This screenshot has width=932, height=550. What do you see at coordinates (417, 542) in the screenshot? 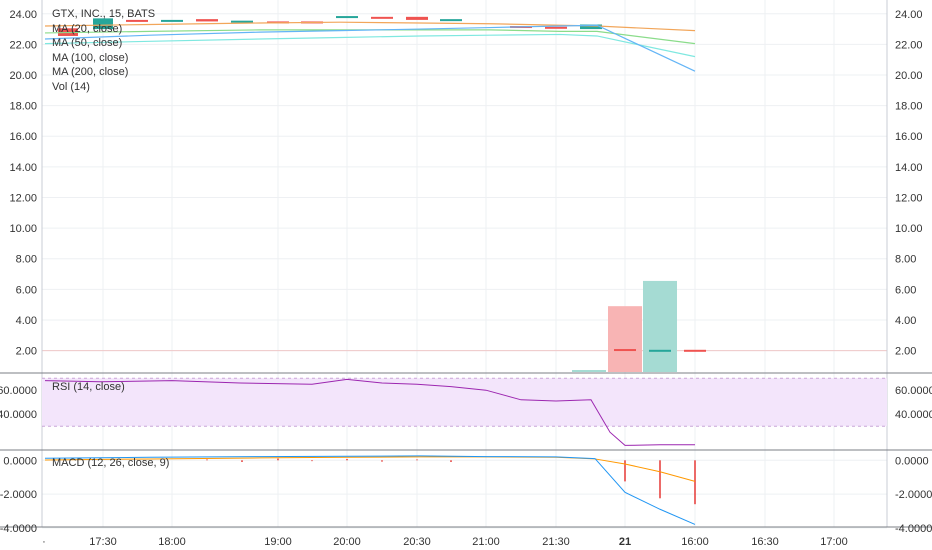
I see `time-axis-label: 20:30` at bounding box center [417, 542].